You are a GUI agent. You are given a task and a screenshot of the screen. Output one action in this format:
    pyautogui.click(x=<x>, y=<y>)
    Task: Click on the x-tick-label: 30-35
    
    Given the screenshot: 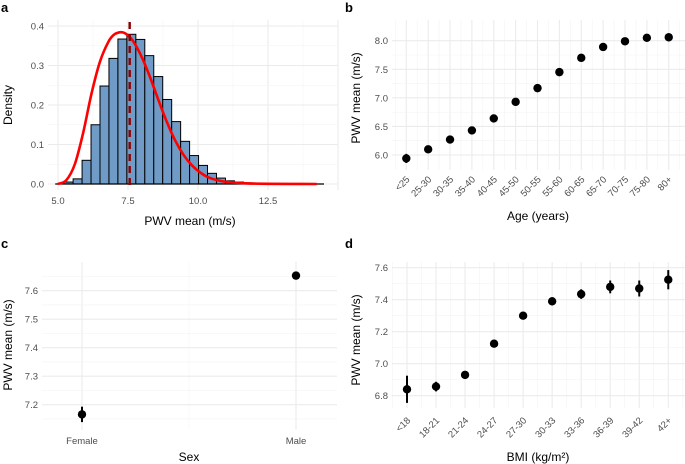 What is the action you would take?
    pyautogui.click(x=443, y=186)
    